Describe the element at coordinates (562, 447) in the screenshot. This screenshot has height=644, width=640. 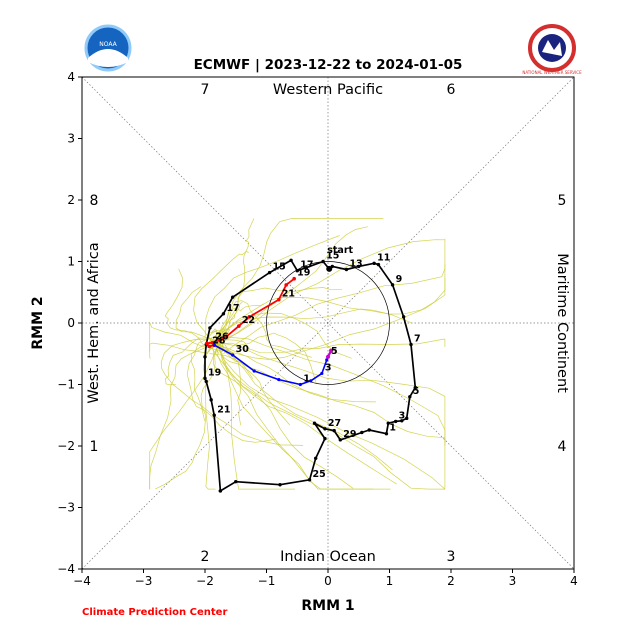
I see `phase-label: 4` at that location.